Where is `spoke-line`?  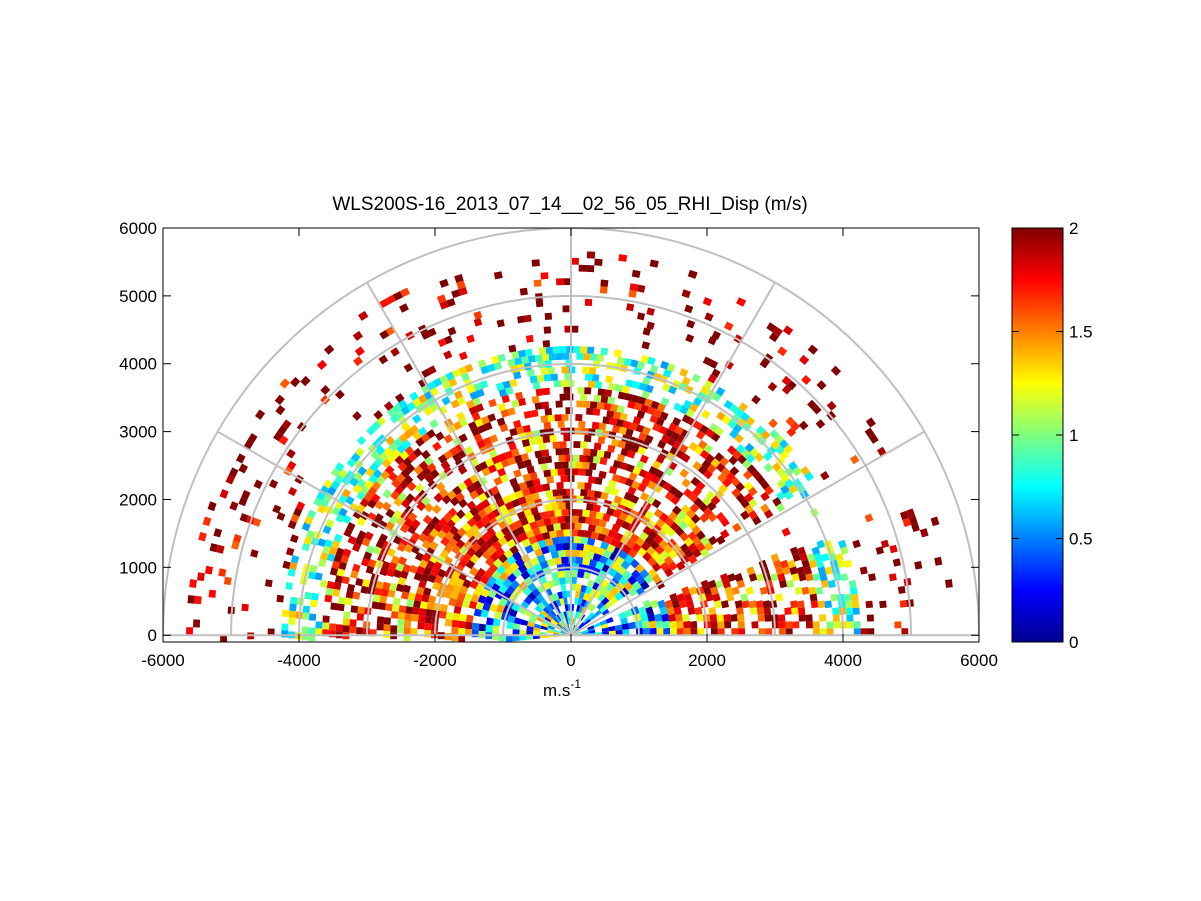 spoke-line is located at coordinates (747, 533).